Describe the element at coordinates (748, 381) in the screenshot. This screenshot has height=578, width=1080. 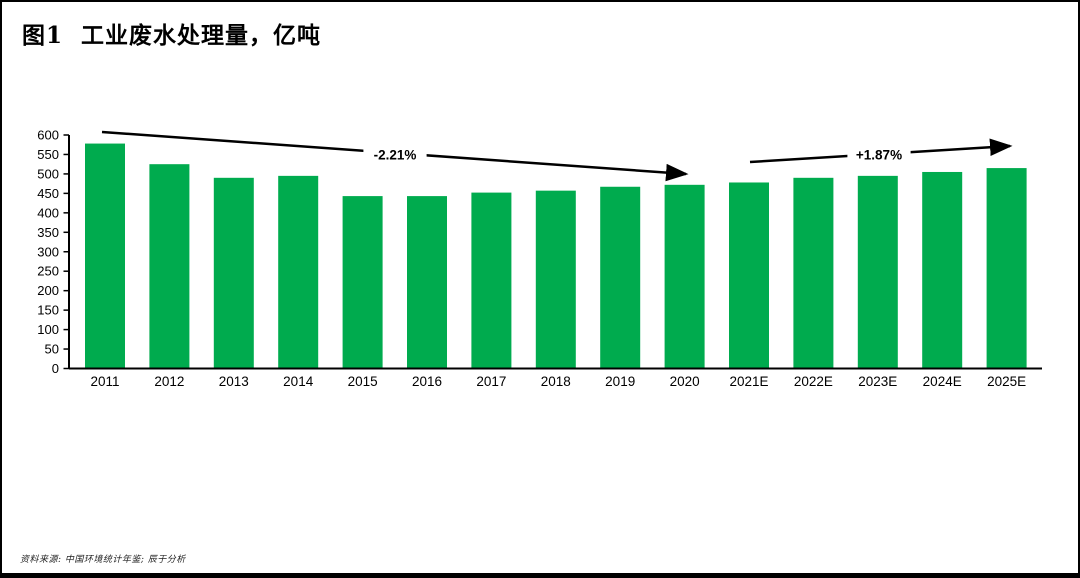
I see `x-label-2021E: 2021E` at that location.